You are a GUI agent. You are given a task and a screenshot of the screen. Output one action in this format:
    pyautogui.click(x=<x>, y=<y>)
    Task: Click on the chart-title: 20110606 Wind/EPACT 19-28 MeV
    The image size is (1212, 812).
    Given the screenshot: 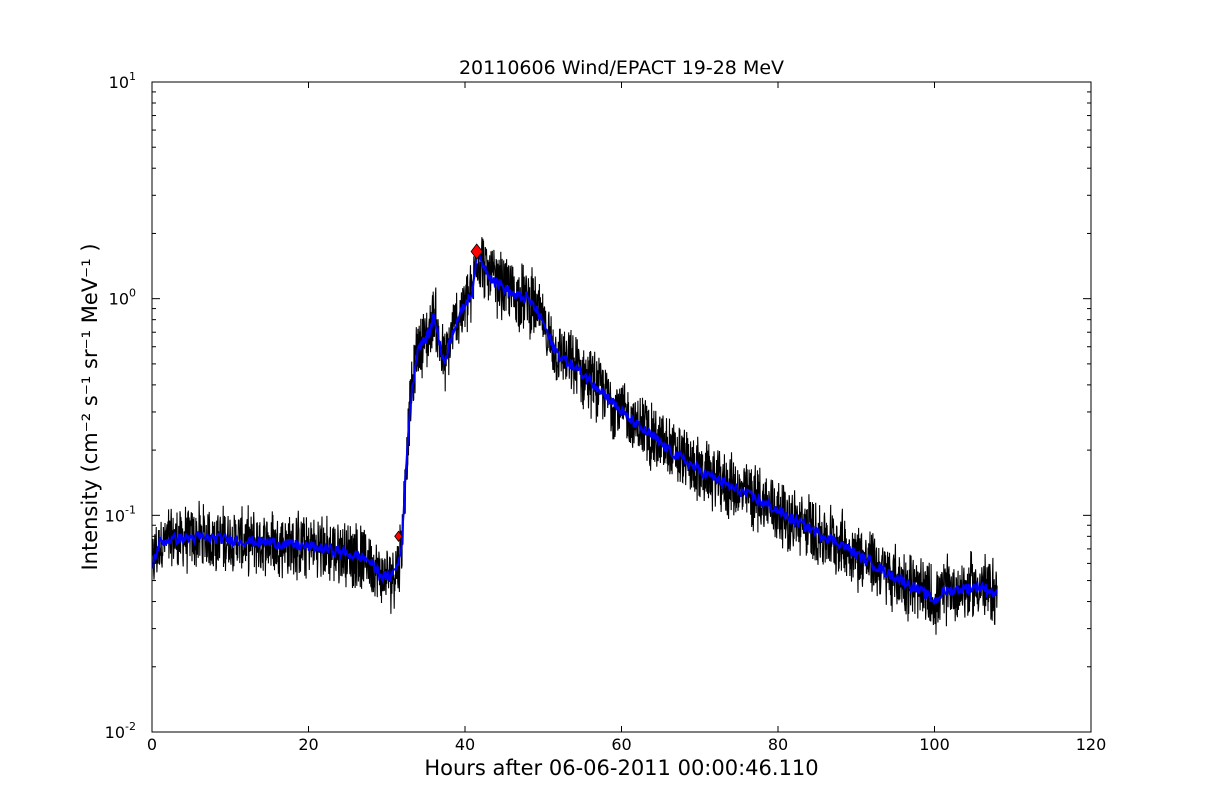 What is the action you would take?
    pyautogui.click(x=621, y=68)
    